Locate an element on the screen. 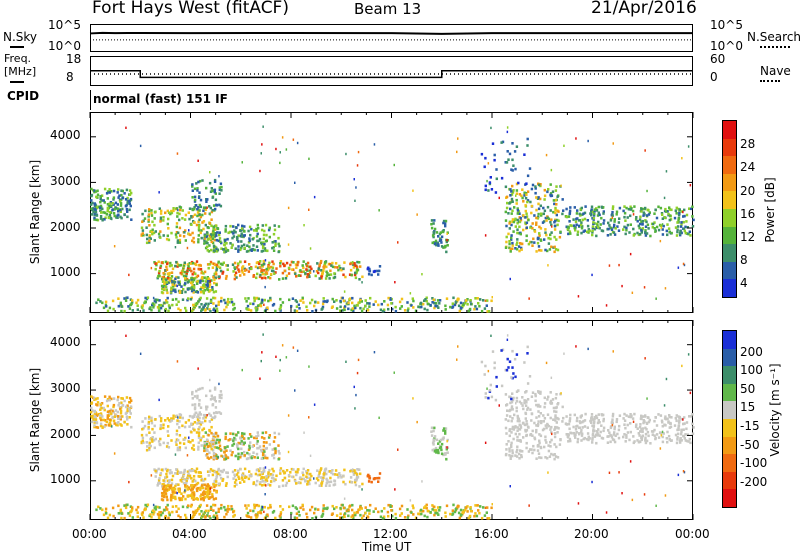  power-speckle is located at coordinates (264, 304).